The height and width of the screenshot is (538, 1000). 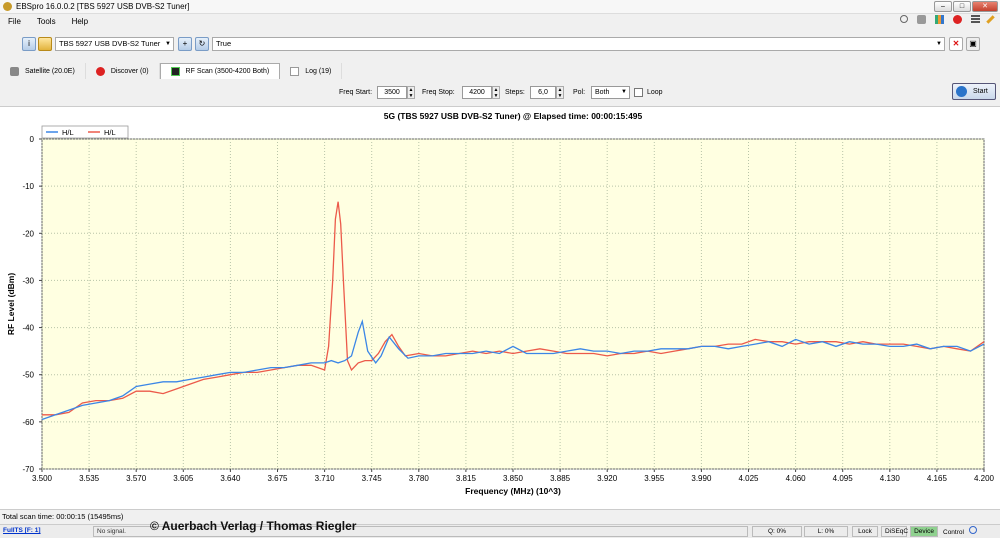 I want to click on tuner-select: TBS 5927 USB DVB-S2 Tuner ▼, so click(x=114, y=44).